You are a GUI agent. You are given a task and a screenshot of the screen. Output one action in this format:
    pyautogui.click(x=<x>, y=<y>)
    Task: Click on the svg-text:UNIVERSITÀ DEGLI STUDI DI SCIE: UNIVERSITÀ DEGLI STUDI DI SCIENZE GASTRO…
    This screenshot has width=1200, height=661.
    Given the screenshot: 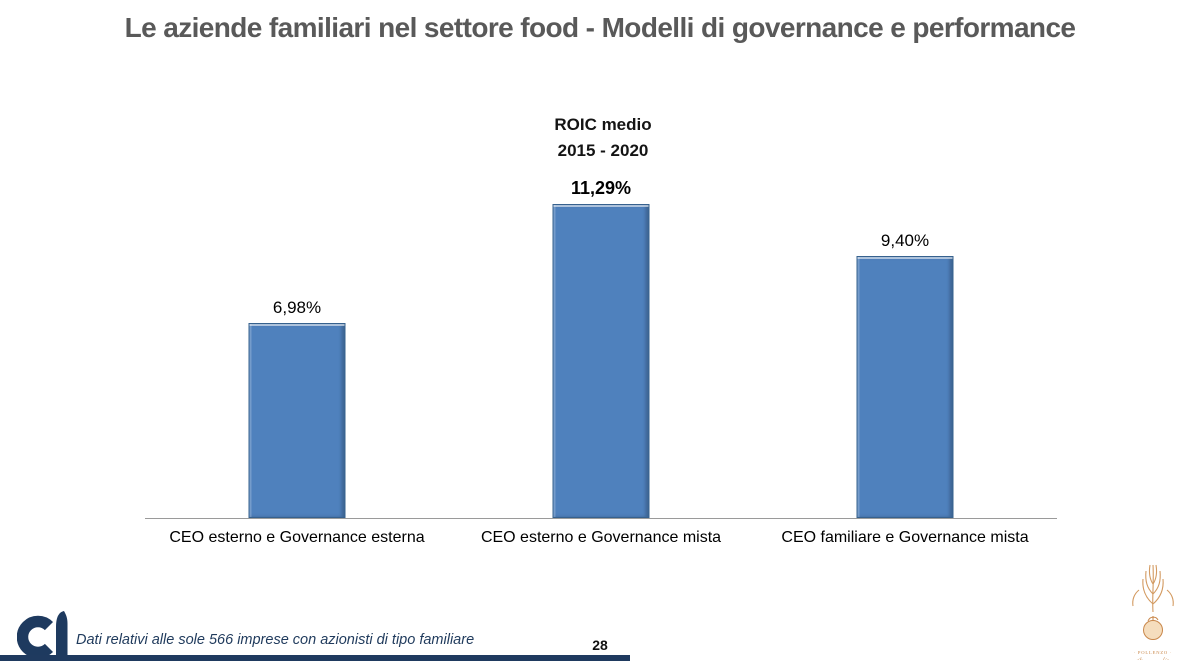 What is the action you would take?
    pyautogui.click(x=1153, y=658)
    